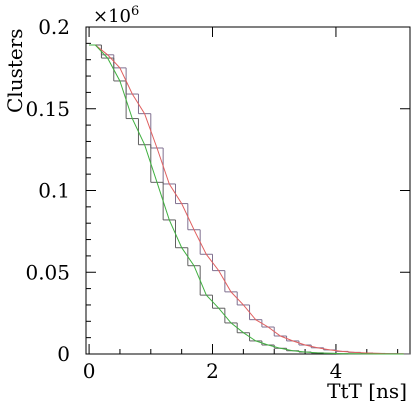 The width and height of the screenshot is (415, 408). What do you see at coordinates (47, 109) in the screenshot?
I see `y-tick-label: 0.15` at bounding box center [47, 109].